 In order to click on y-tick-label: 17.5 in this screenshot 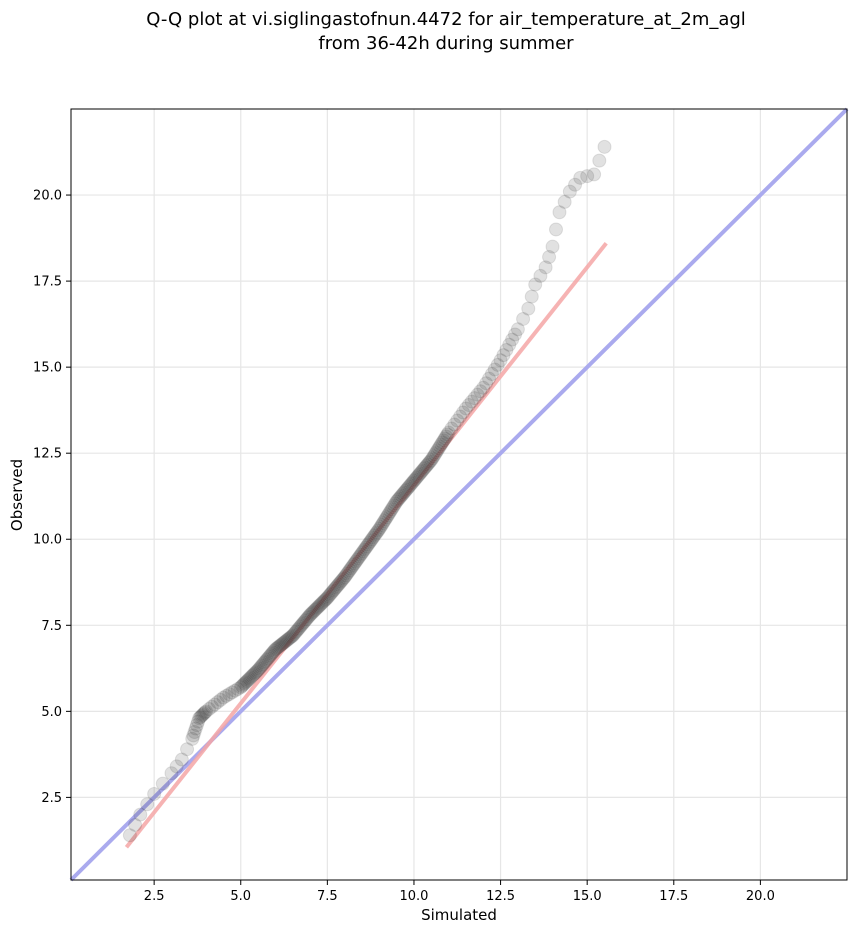, I will do `click(47, 282)`.